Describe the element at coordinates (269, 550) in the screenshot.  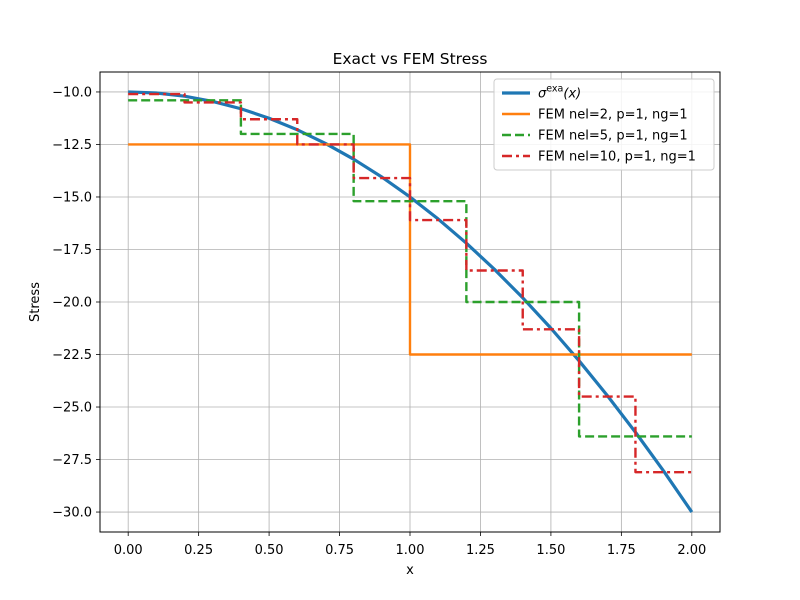
I see `x-tick-label: 0.50` at that location.